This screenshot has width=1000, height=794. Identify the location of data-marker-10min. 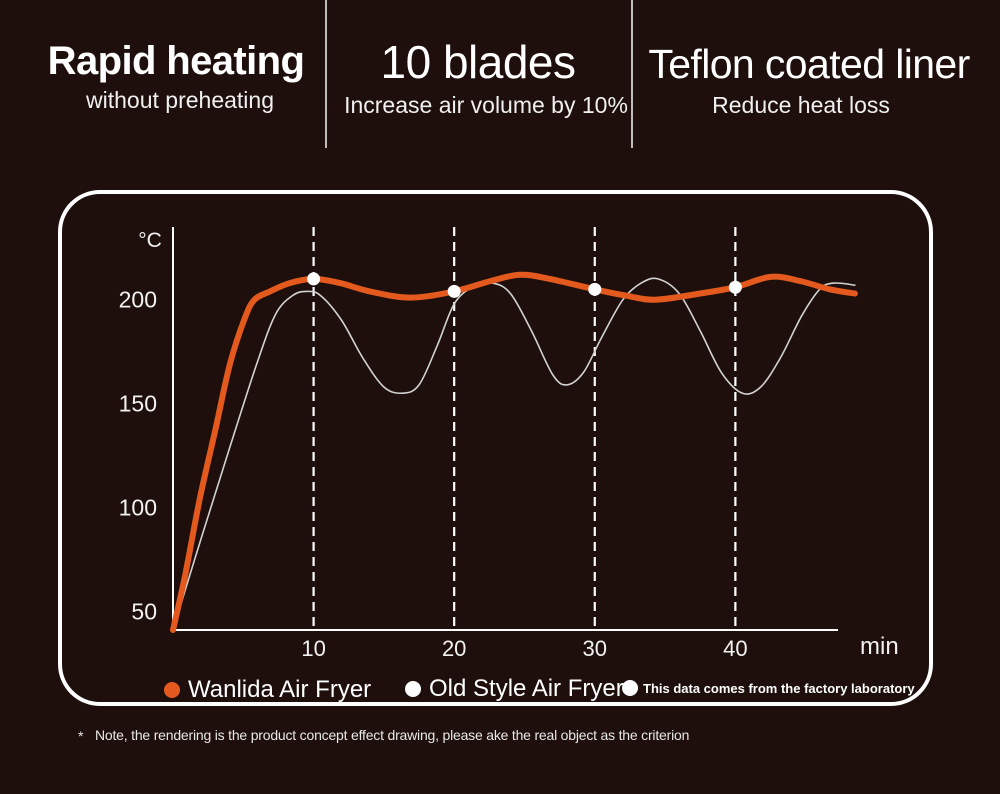
(314, 279).